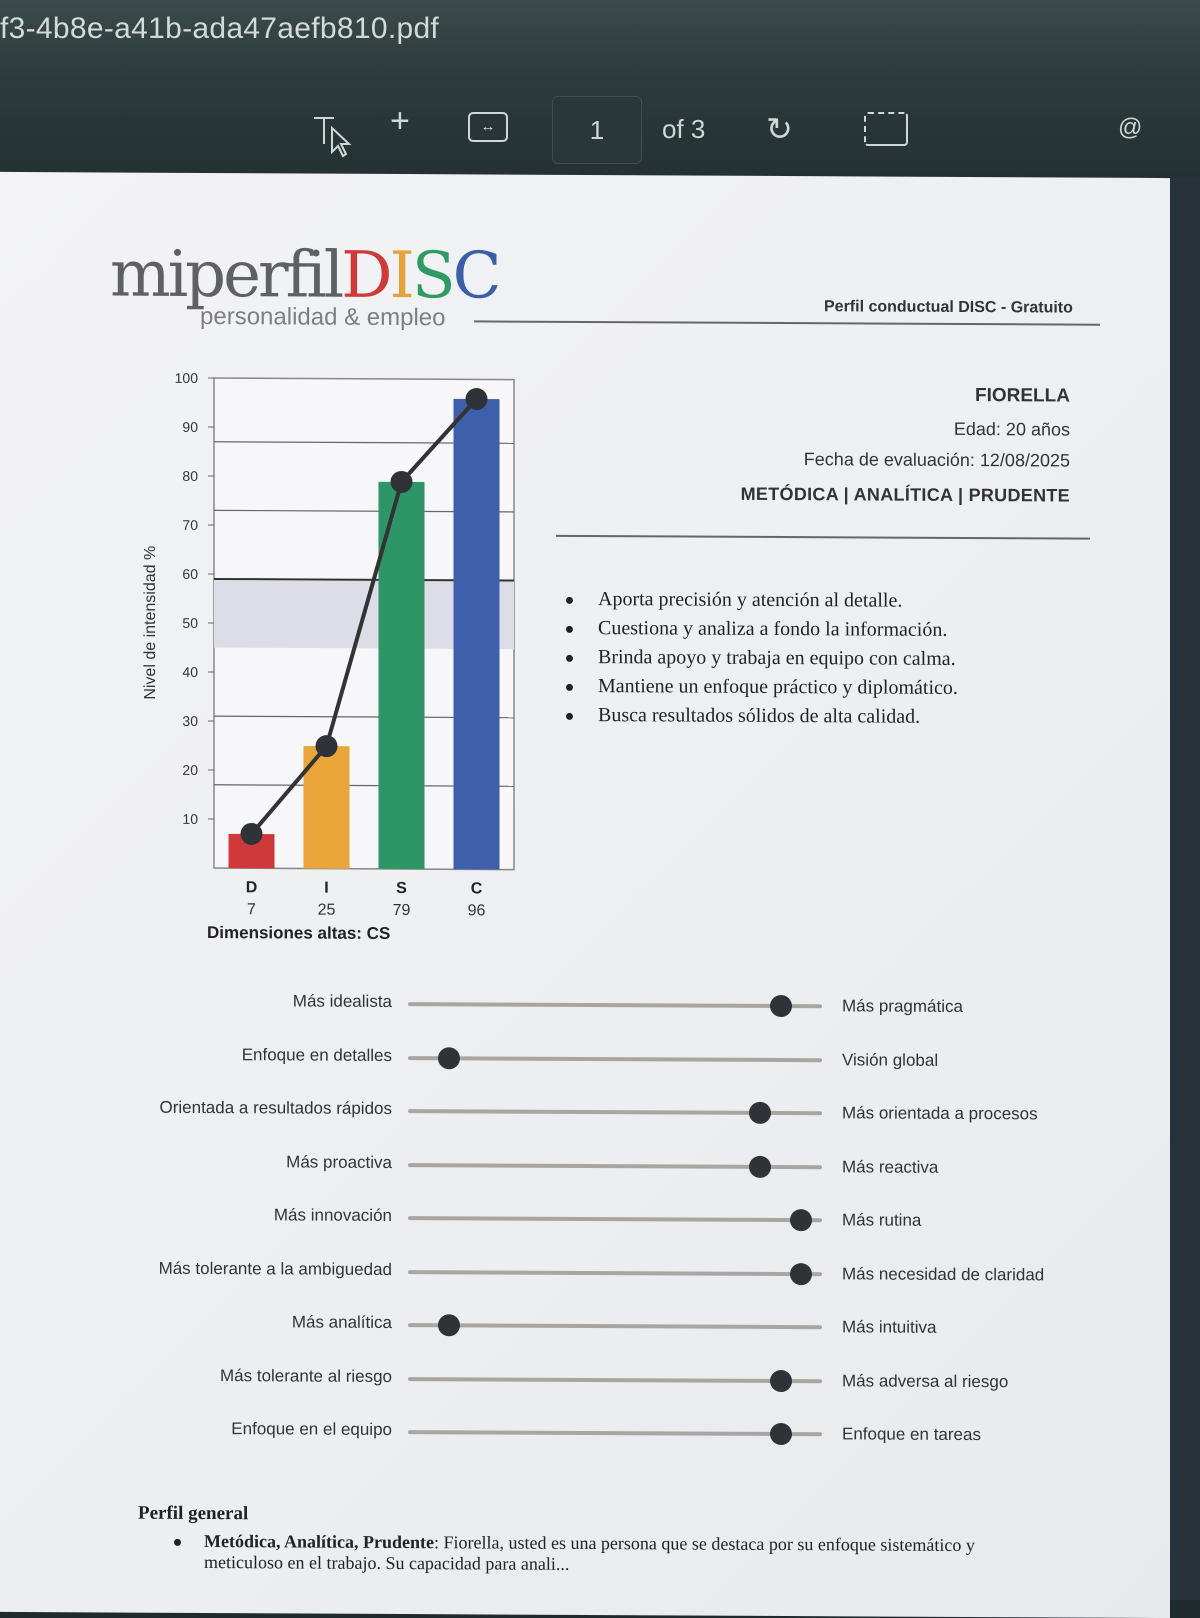 This screenshot has height=1618, width=1200. What do you see at coordinates (890, 1060) in the screenshot?
I see `slider-right-label: Visión global` at bounding box center [890, 1060].